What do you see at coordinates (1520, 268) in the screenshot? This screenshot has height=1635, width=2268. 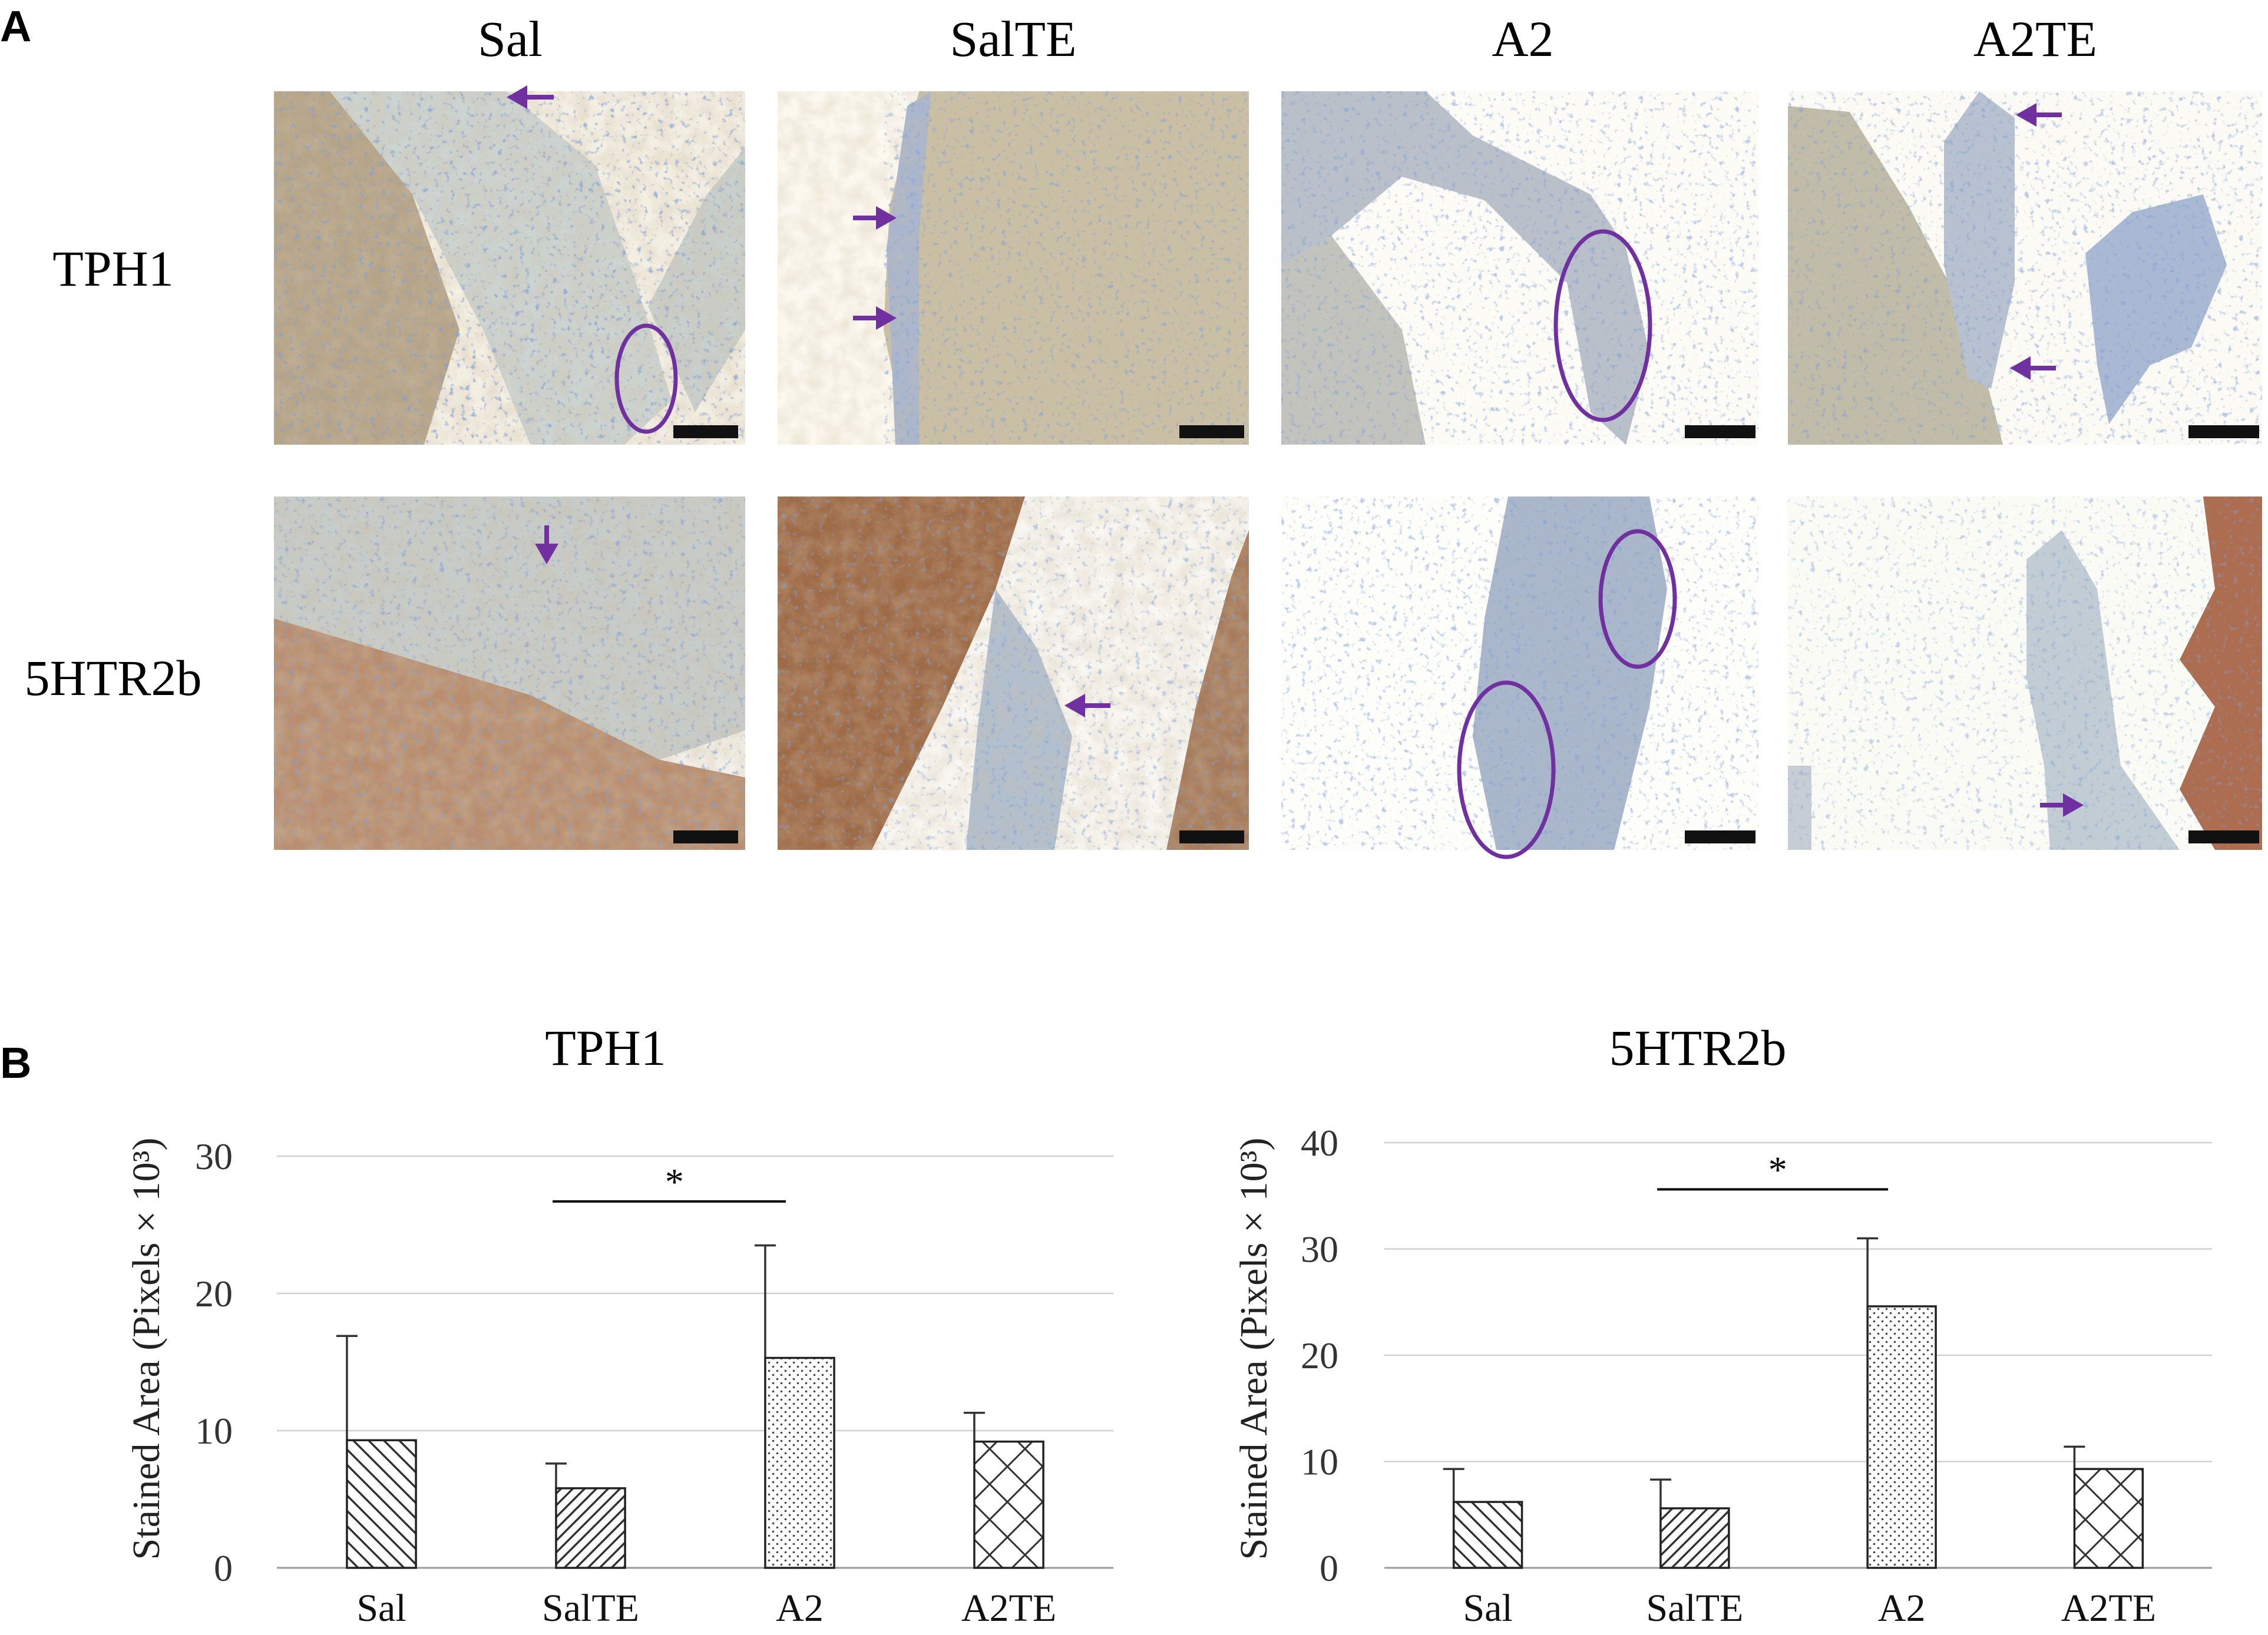 I see `micrograph-tph1-a2` at bounding box center [1520, 268].